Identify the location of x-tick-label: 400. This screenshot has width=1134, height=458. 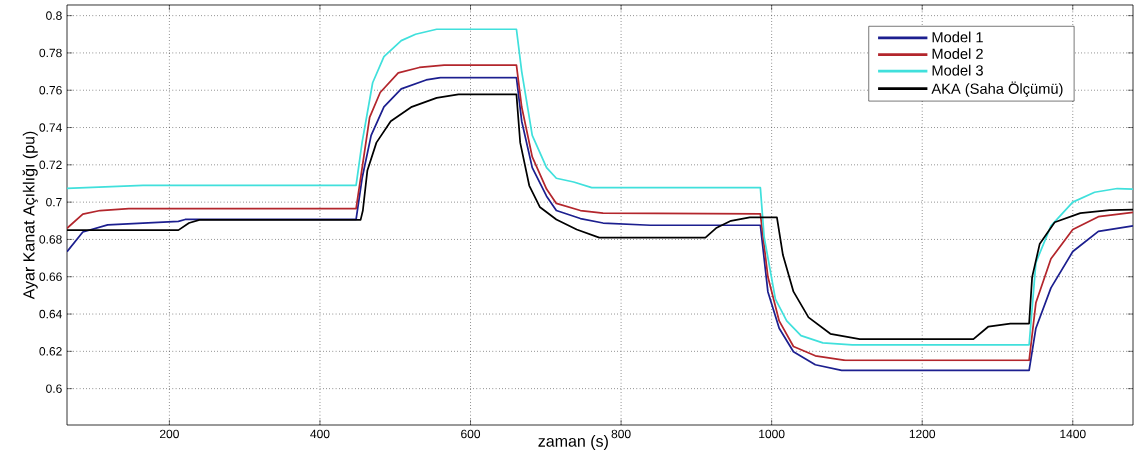
(320, 434).